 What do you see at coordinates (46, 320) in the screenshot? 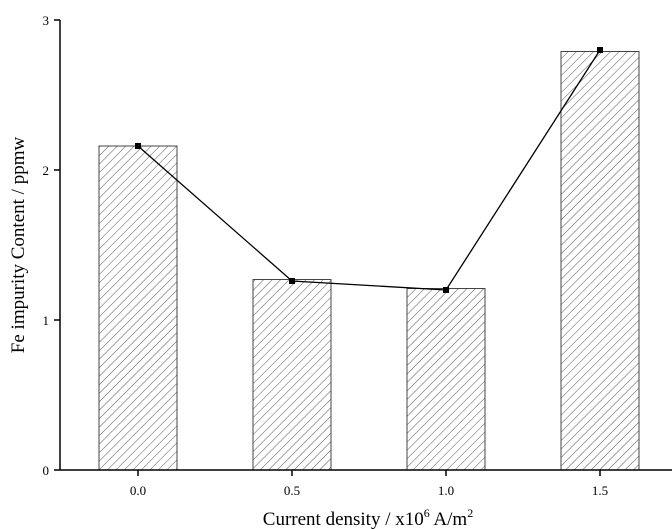
I see `y-tick-label-1: 1` at bounding box center [46, 320].